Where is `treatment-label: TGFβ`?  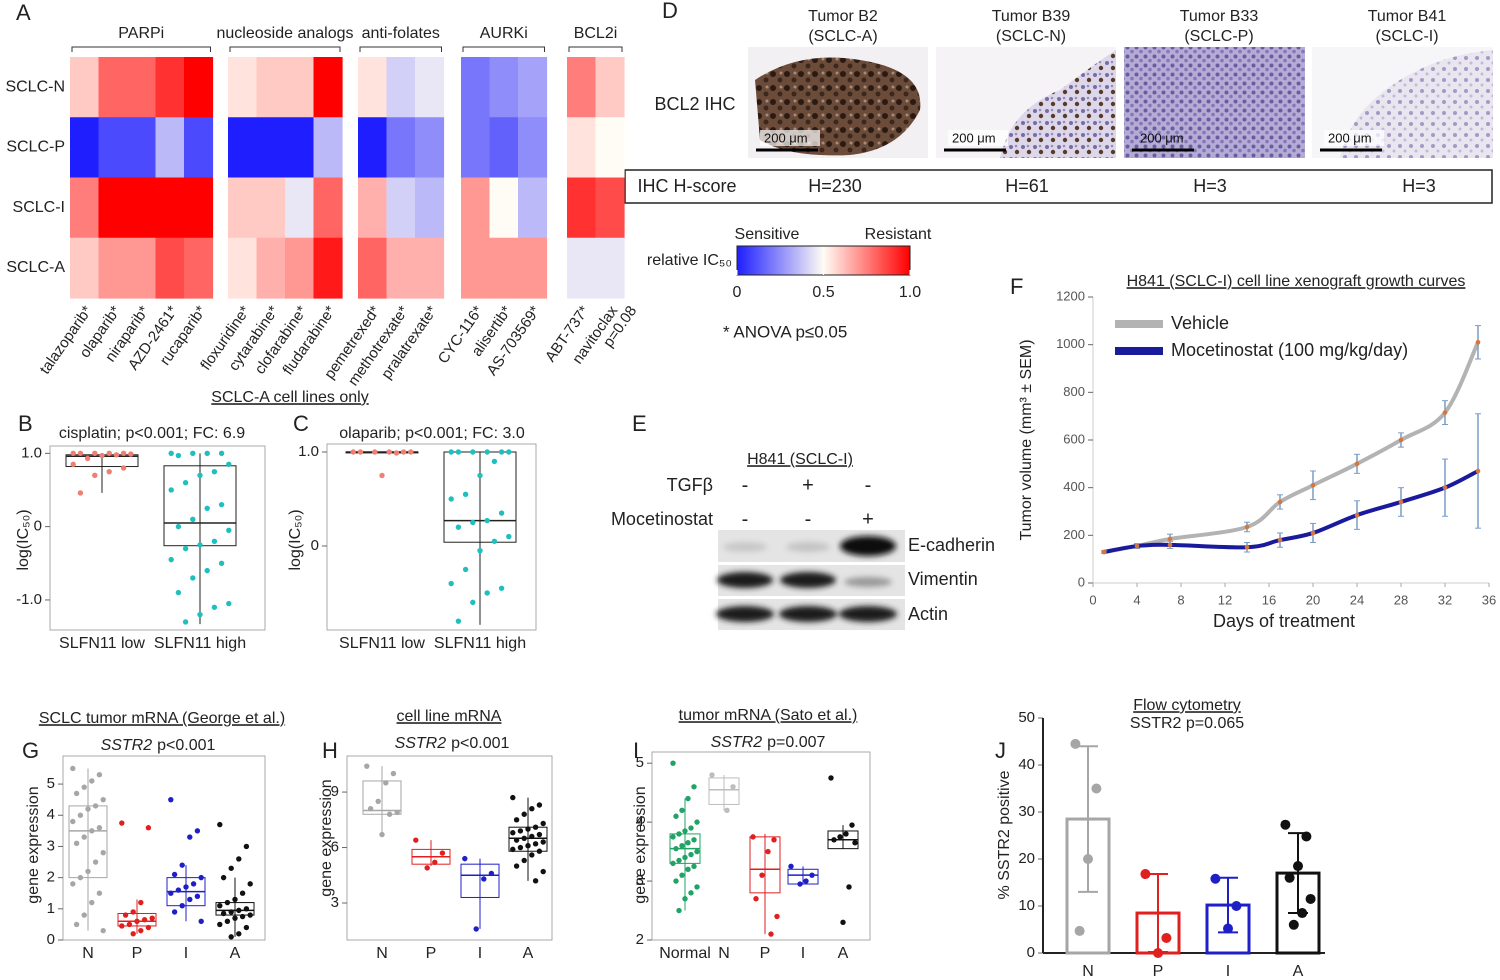
treatment-label: TGFβ is located at coordinates (690, 485).